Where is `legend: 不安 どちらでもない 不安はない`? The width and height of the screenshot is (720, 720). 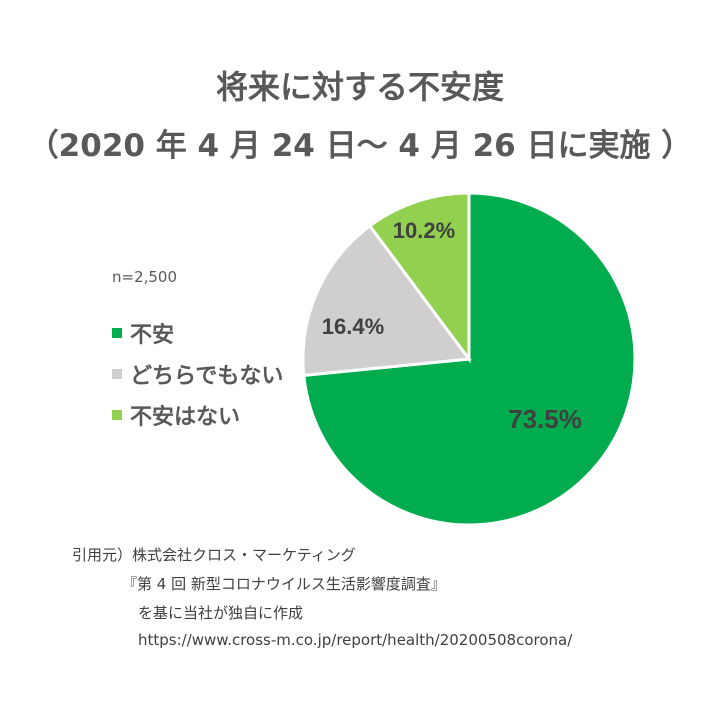
legend: 不安 どちらでもない 不安はない is located at coordinates (197, 373).